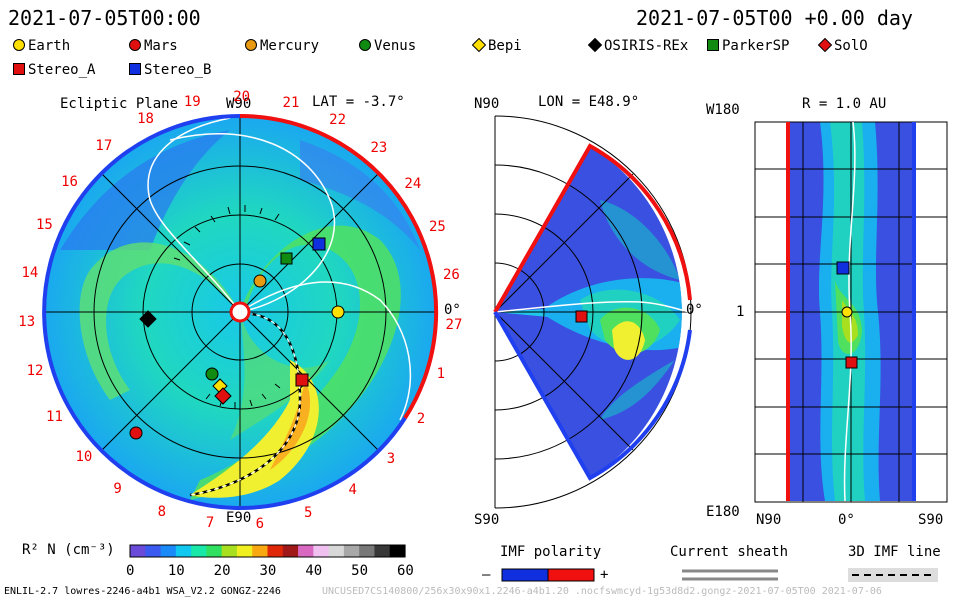  I want to click on legend-item-label: OSIRIS-REx, so click(646, 46).